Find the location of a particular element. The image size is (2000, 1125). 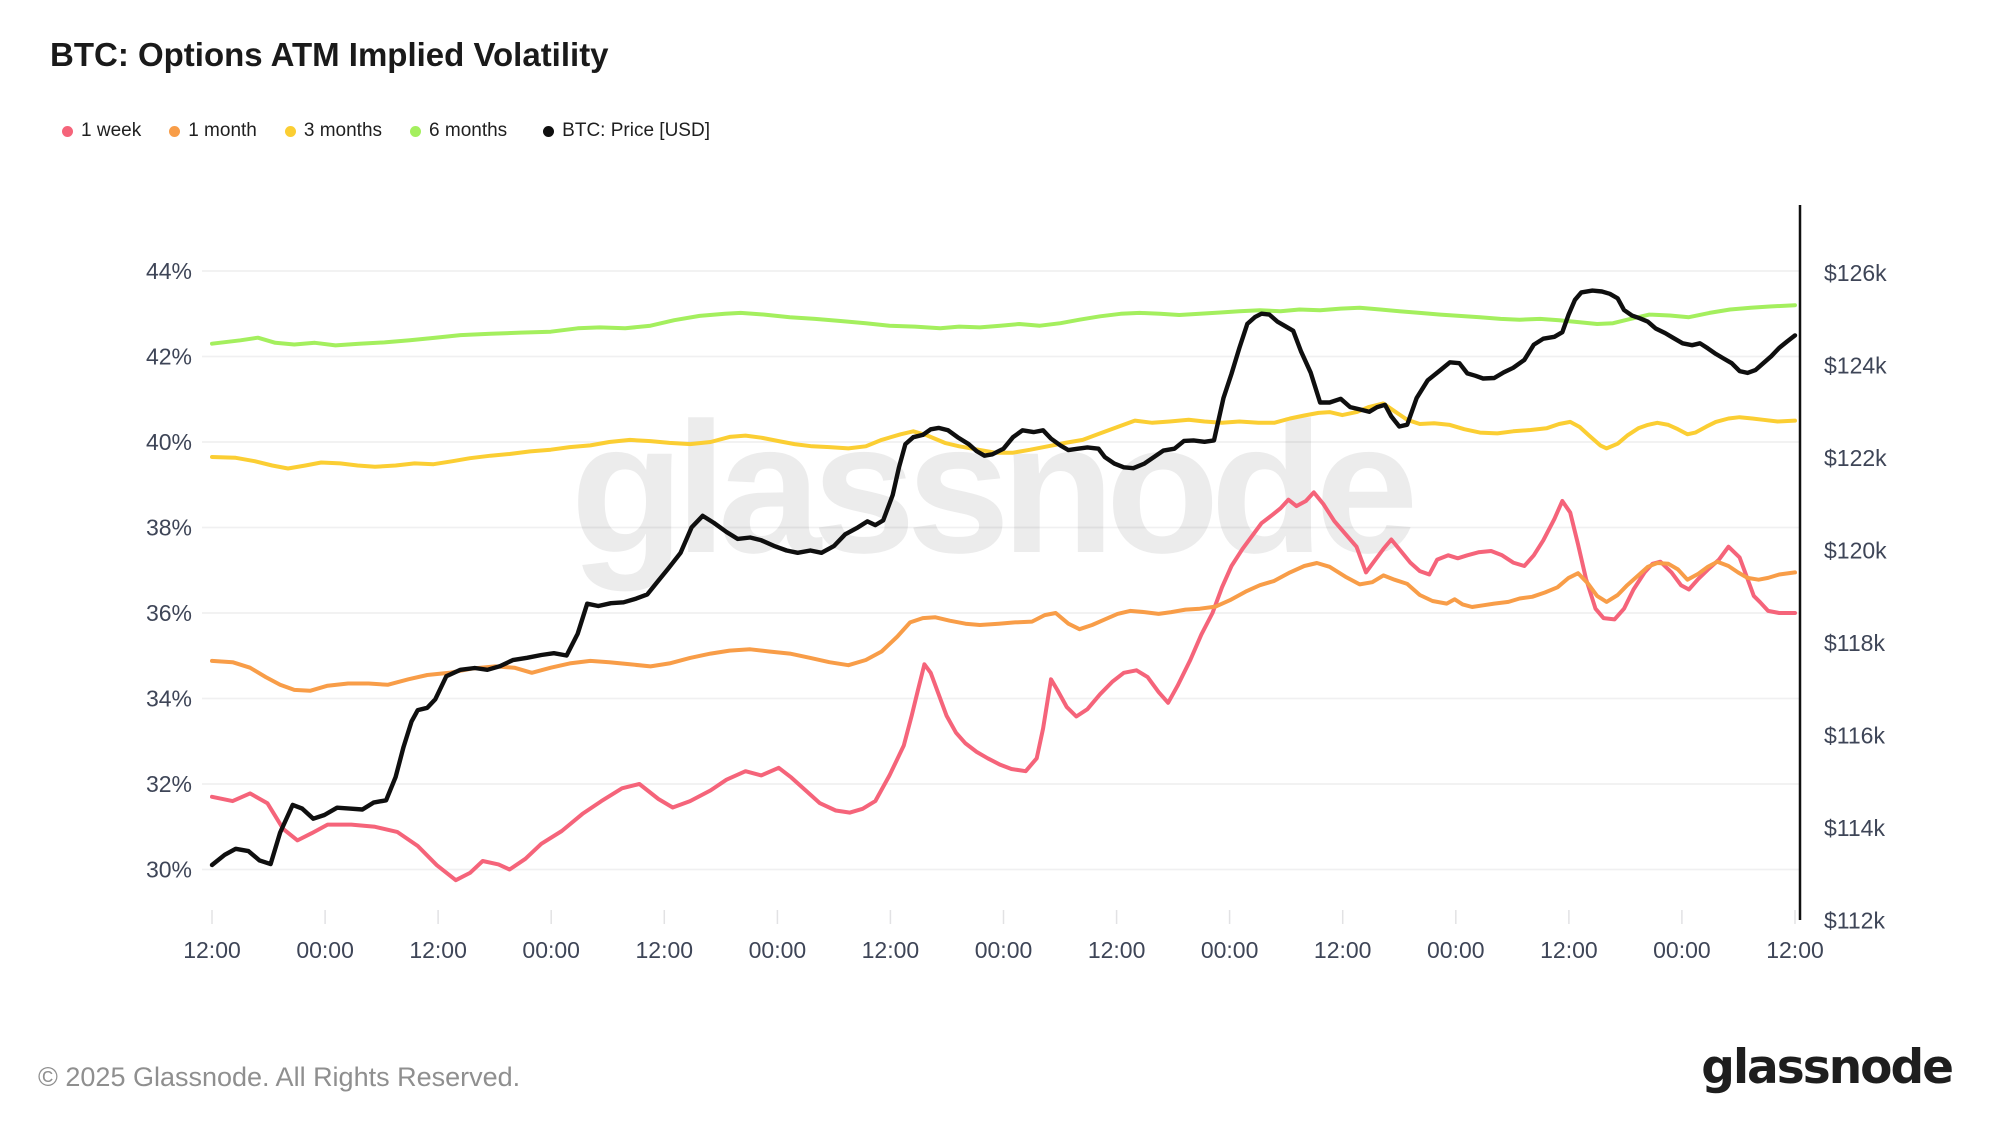

y-axis-left-labels: 44% 42% 40% 38% 36% 34% 32% 30% is located at coordinates (169, 570).